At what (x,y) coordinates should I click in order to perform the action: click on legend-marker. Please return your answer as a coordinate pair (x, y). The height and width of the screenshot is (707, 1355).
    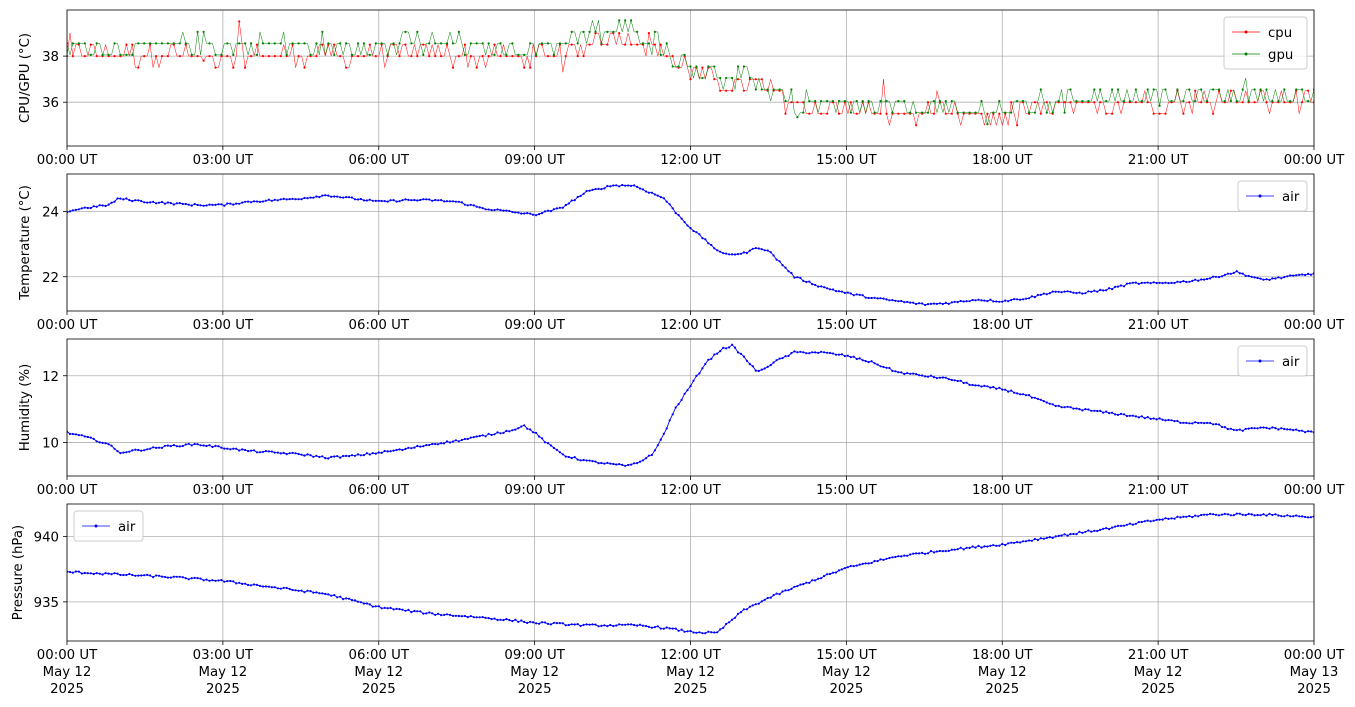
    Looking at the image, I should click on (1260, 196).